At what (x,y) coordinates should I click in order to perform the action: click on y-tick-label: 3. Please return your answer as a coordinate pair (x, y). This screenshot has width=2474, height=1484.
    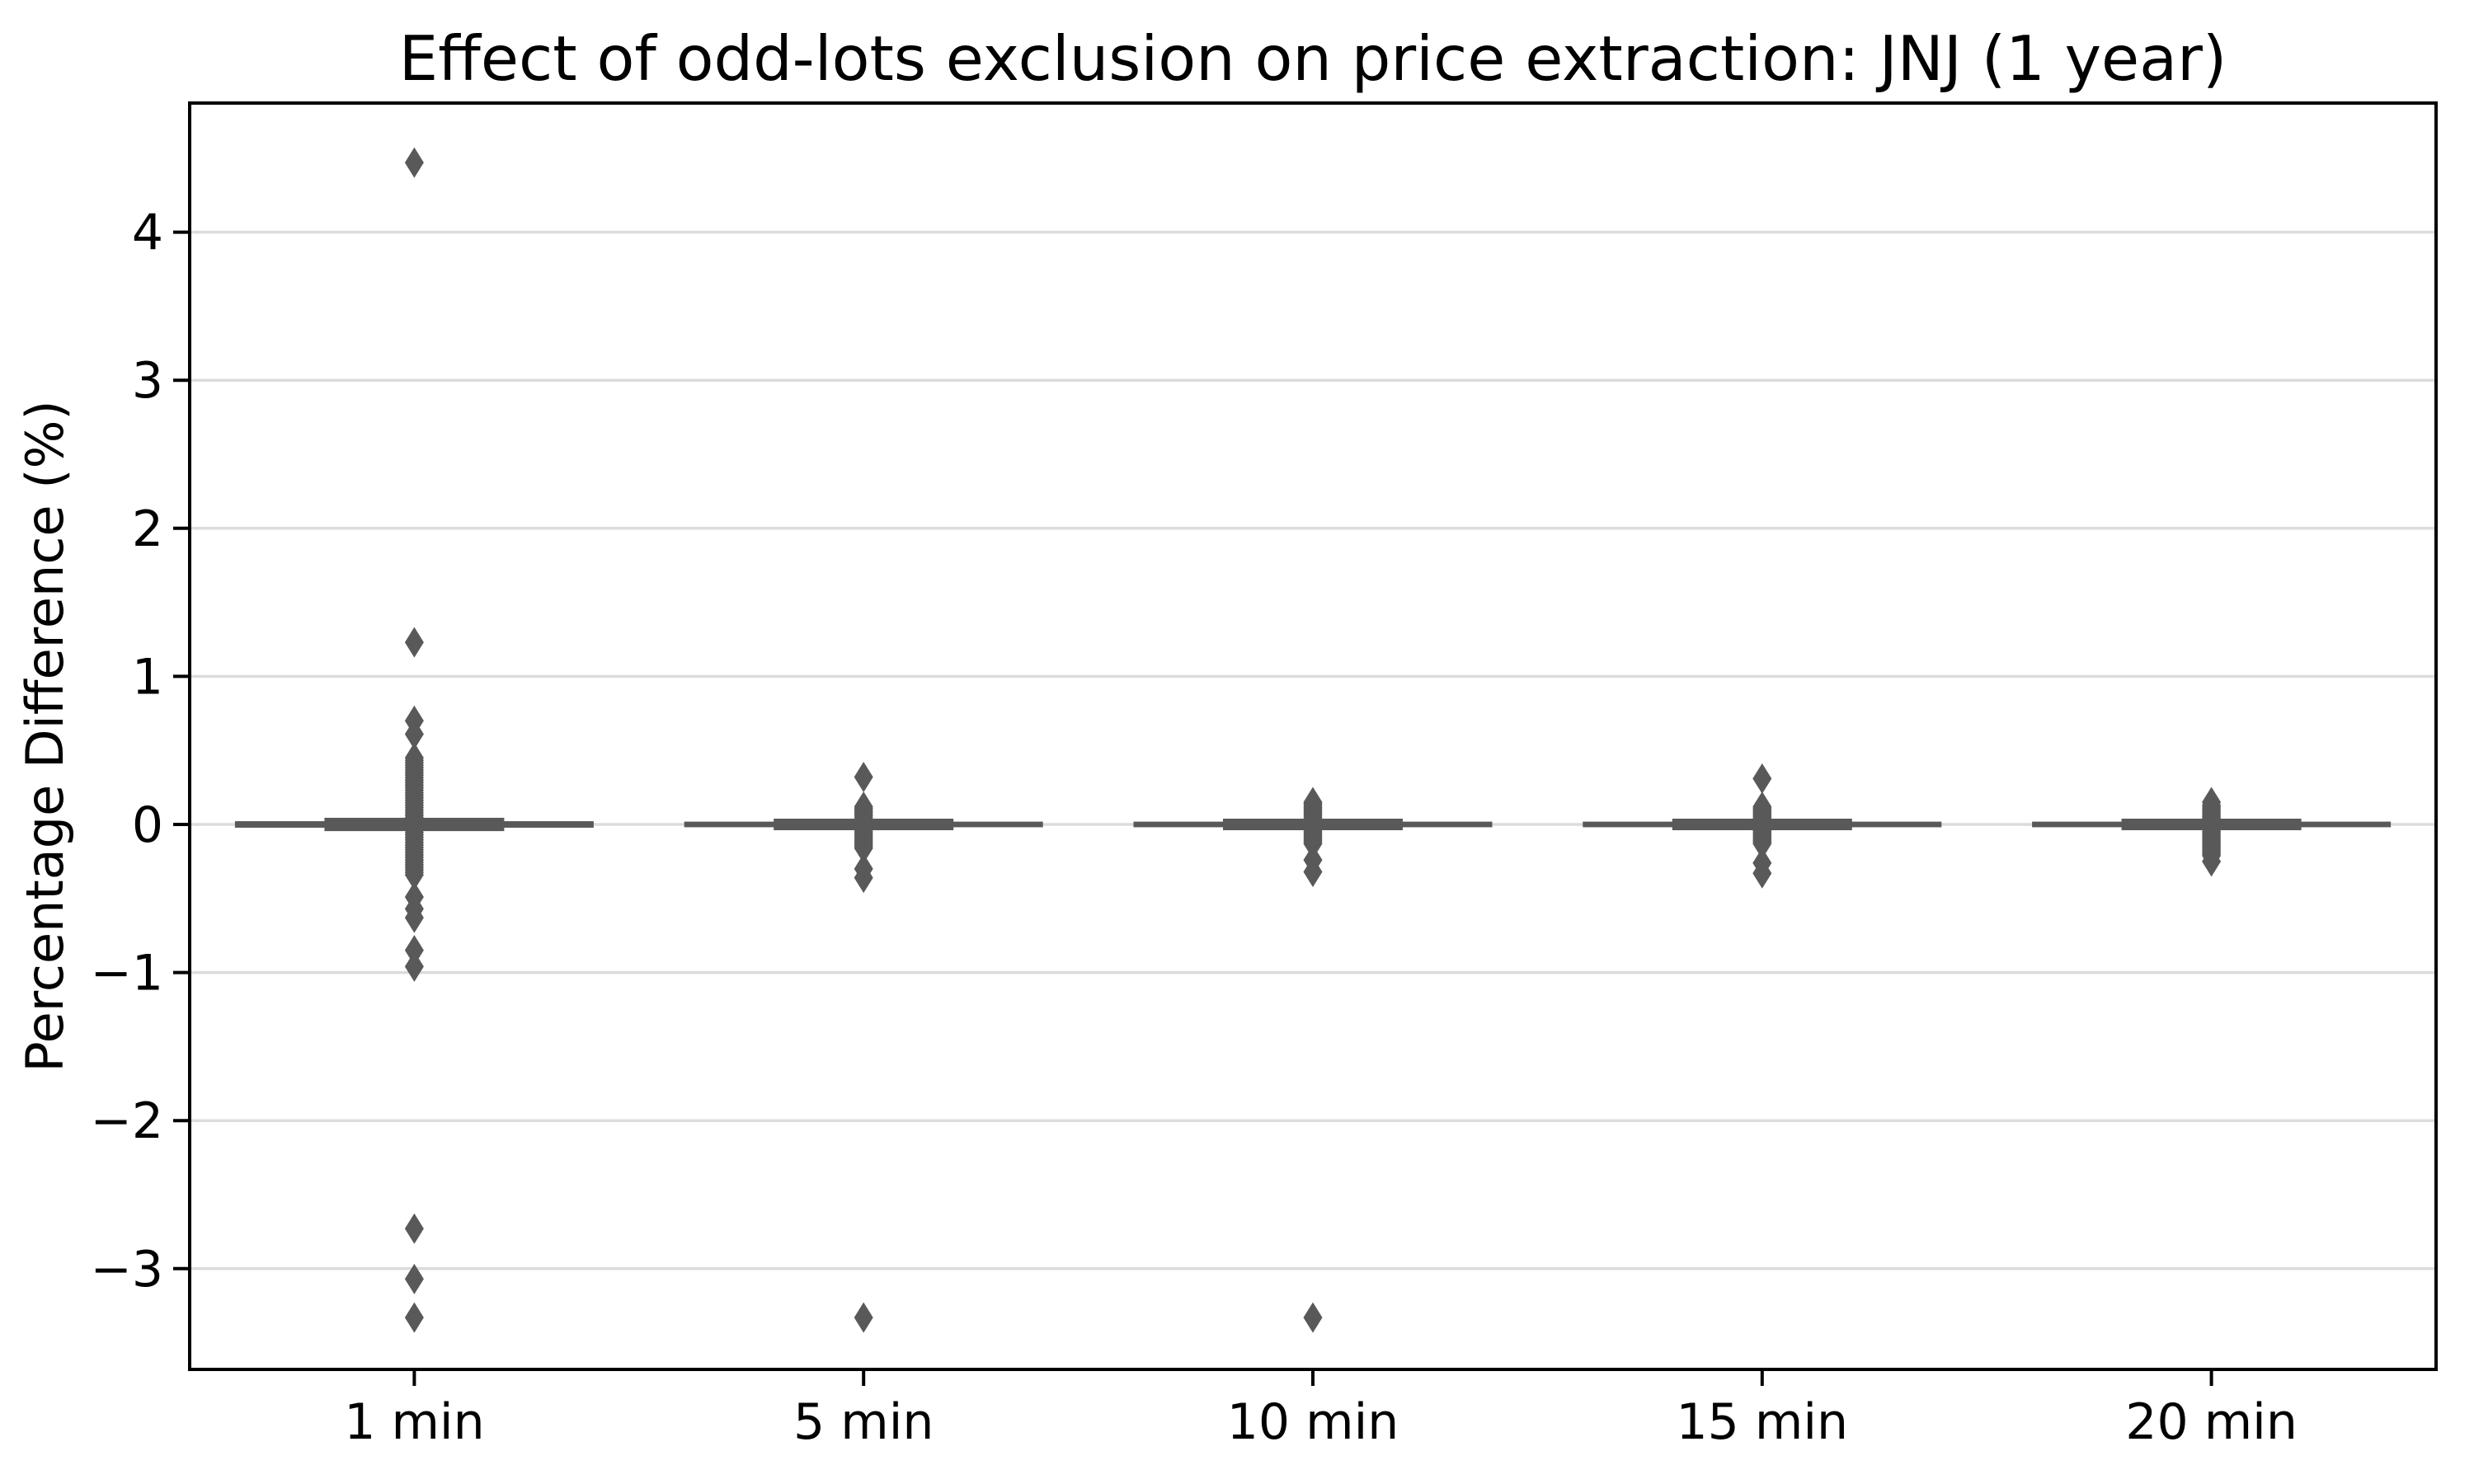
    Looking at the image, I should click on (147, 381).